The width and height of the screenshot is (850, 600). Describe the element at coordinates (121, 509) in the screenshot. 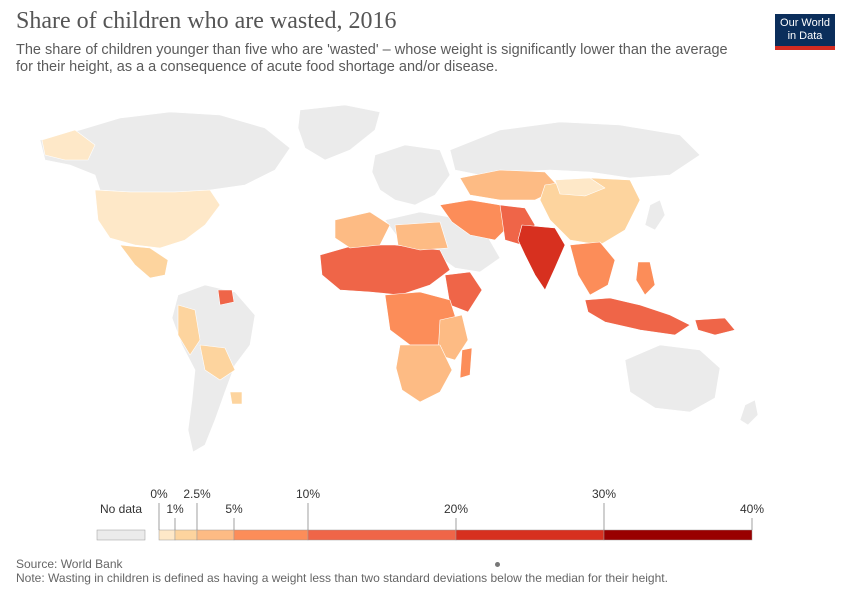

I see `legend-no-data-label: No data` at that location.